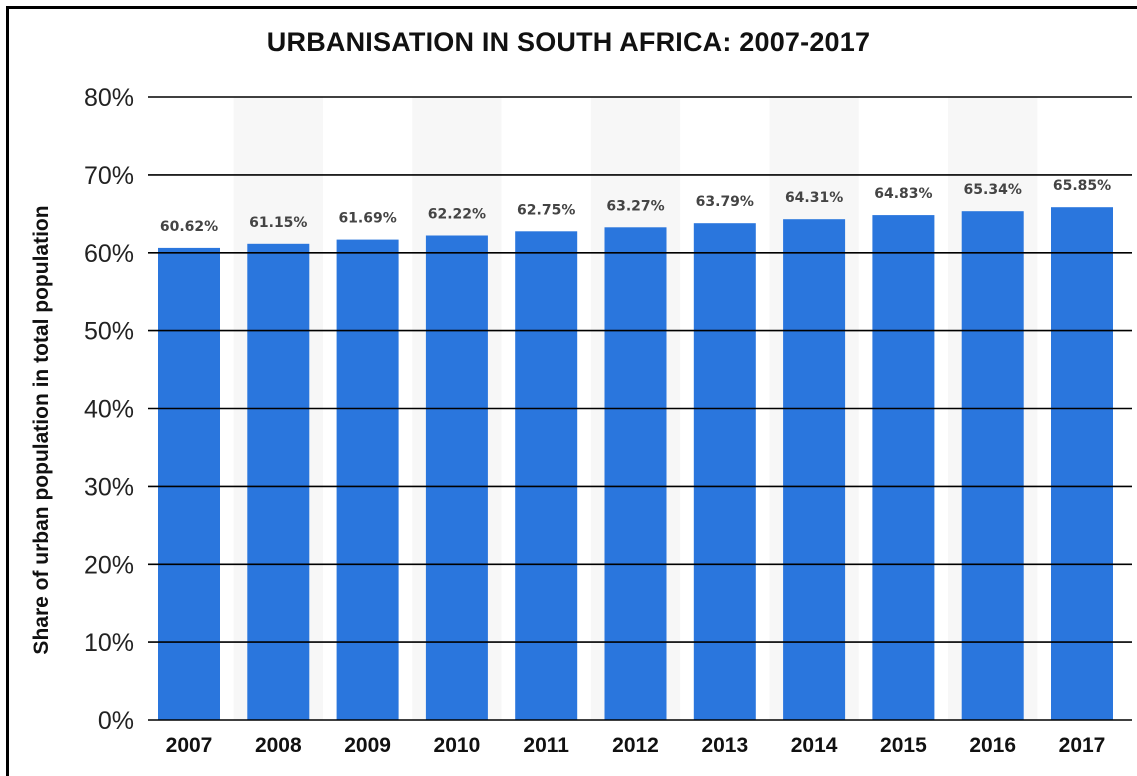  What do you see at coordinates (993, 190) in the screenshot?
I see `data-label: 65.34%` at bounding box center [993, 190].